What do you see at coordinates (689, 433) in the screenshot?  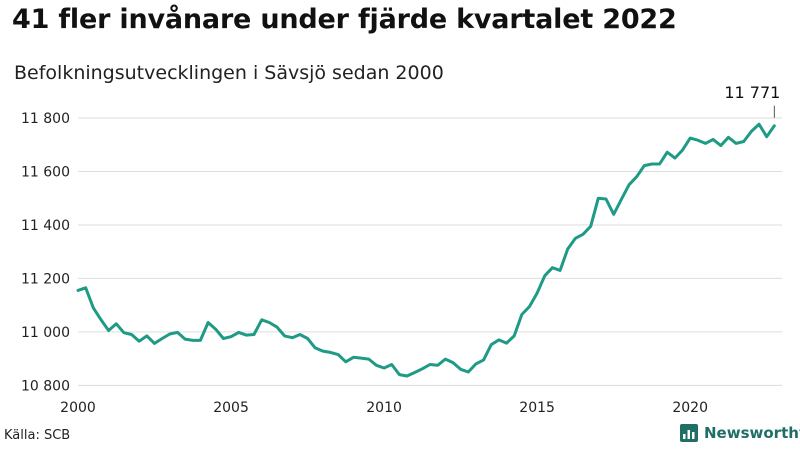 I see `bar-chart-icon` at bounding box center [689, 433].